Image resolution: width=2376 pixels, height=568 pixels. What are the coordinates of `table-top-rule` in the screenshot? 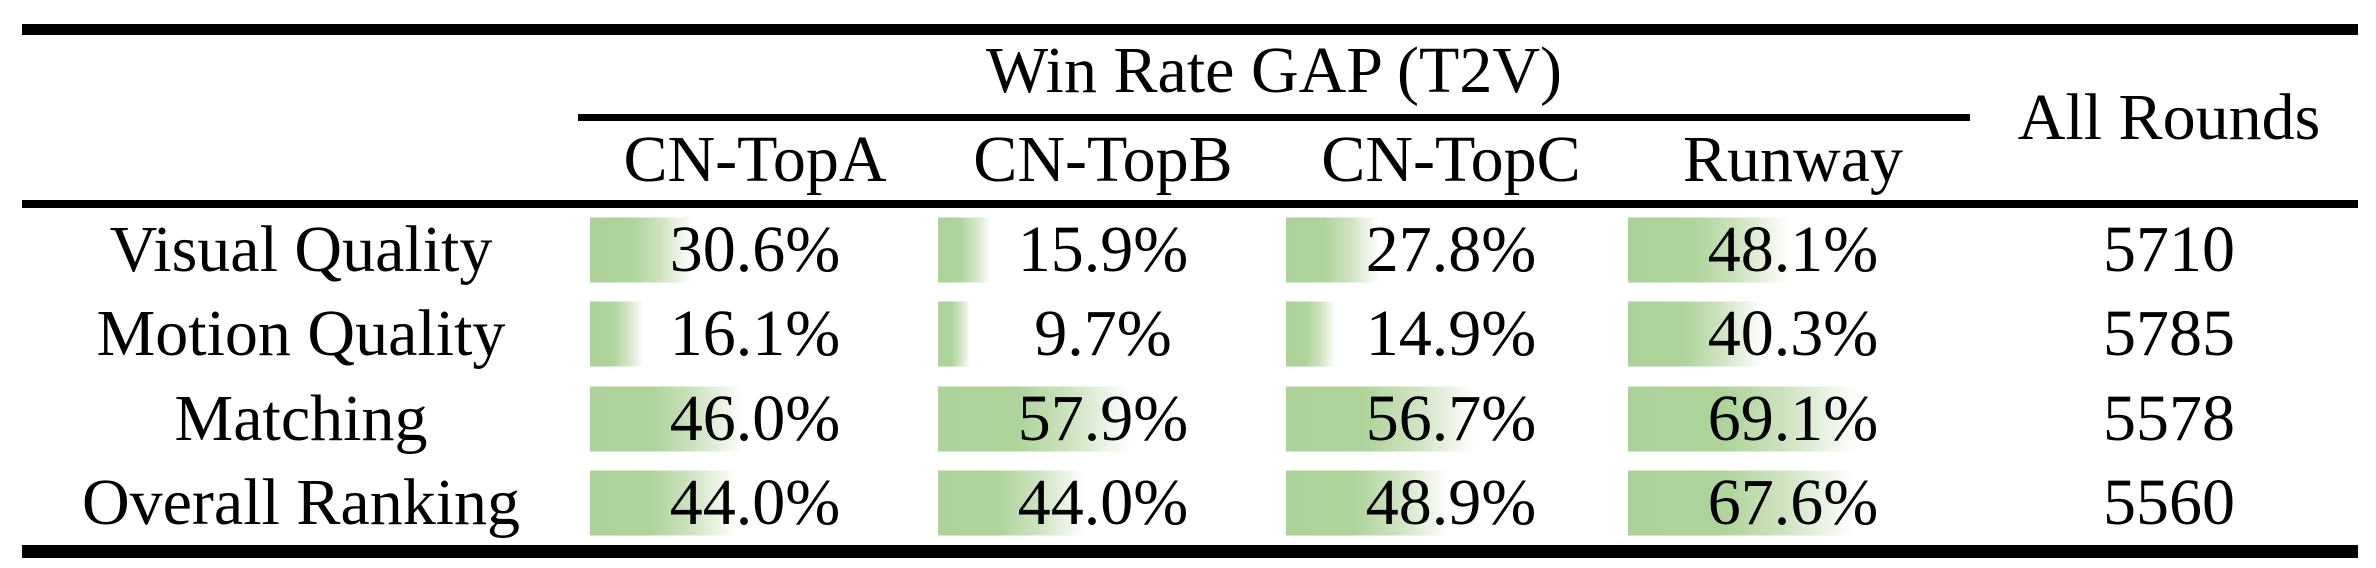 It's located at (1190, 29).